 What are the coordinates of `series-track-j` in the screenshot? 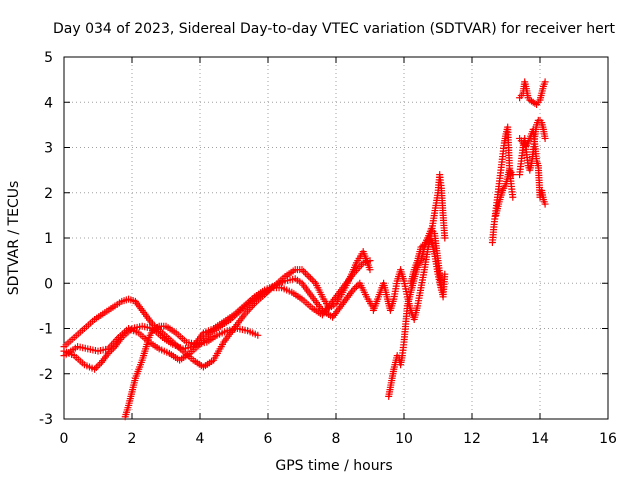 It's located at (532, 93).